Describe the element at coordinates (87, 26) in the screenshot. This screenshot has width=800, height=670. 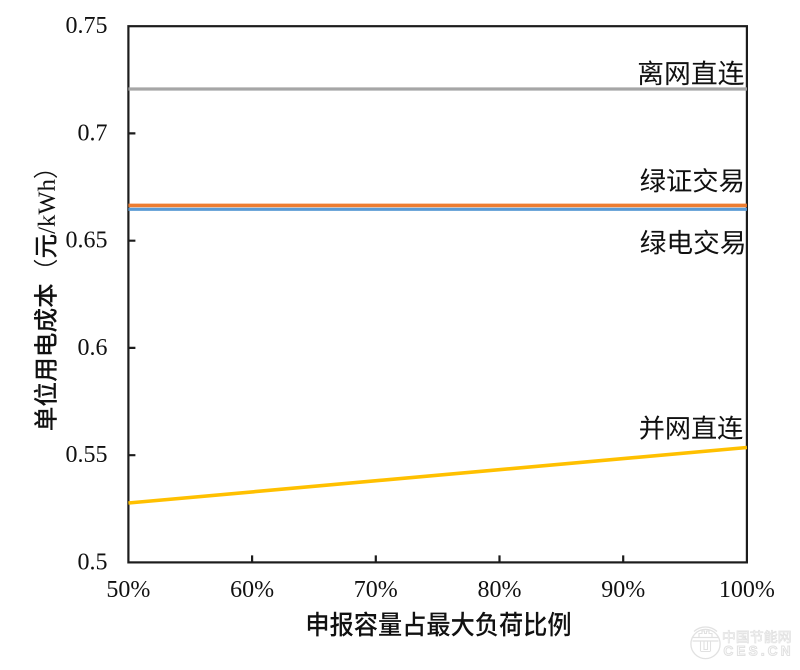
I see `svg-text: 0.75` at that location.